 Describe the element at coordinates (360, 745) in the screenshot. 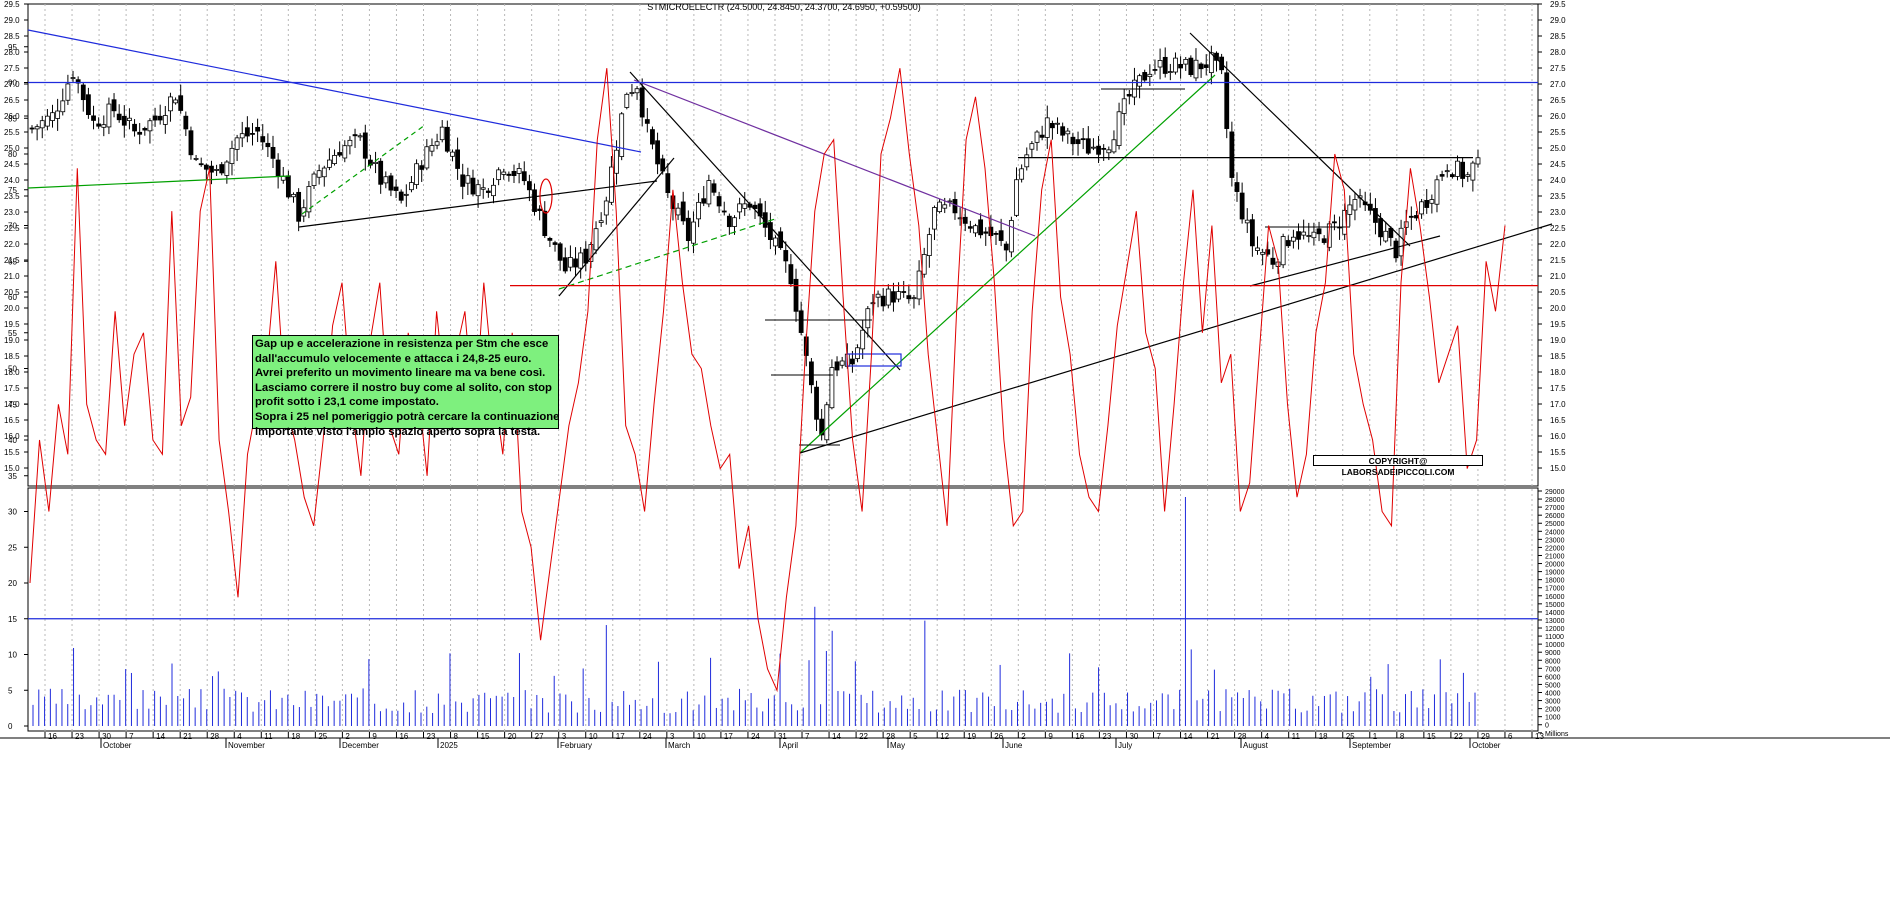

I see `month-label: December` at that location.